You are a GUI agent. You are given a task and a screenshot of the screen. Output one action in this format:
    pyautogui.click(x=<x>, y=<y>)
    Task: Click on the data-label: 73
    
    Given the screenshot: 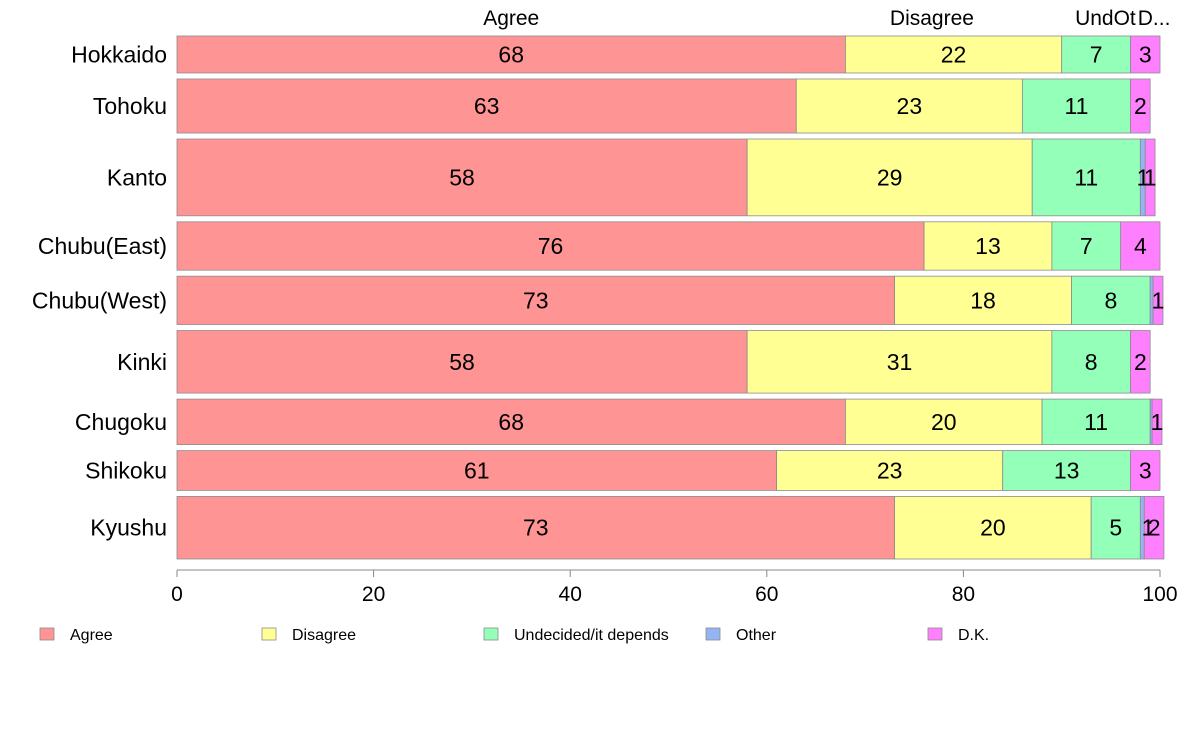 What is the action you would take?
    pyautogui.click(x=536, y=528)
    